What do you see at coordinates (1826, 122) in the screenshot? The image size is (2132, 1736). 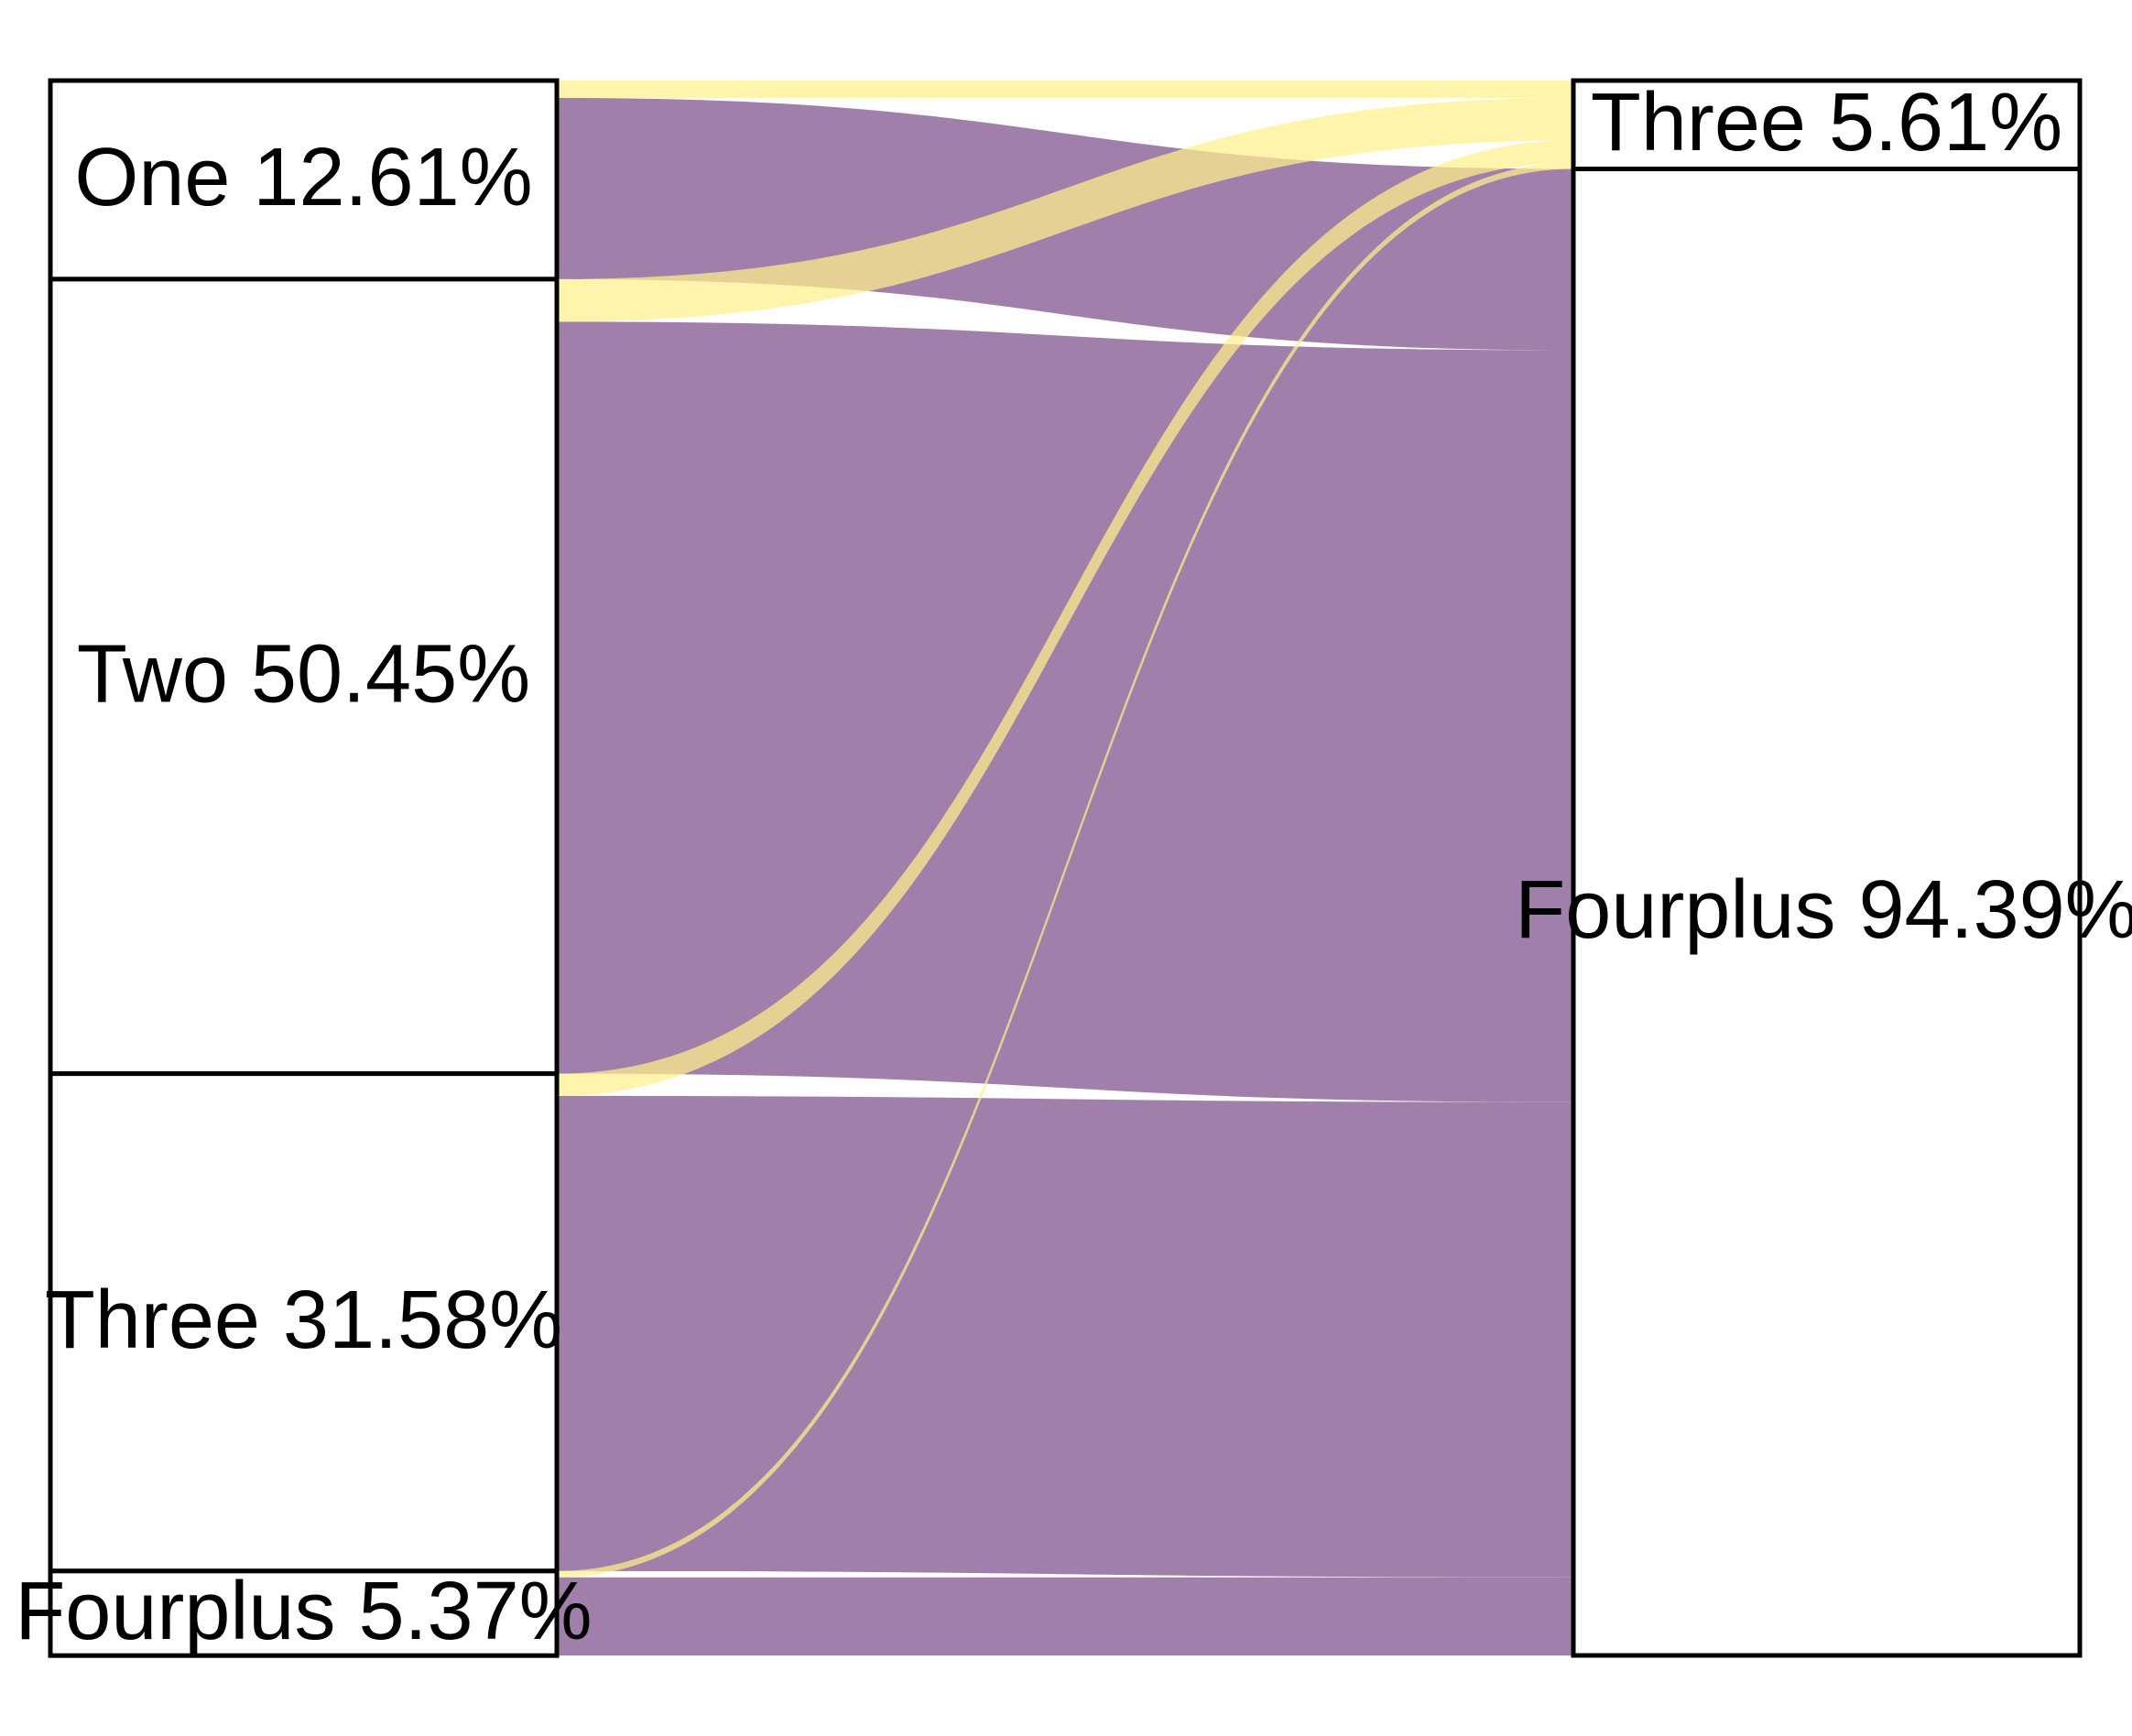 I see `right-node-label-three: Three 5.61%` at bounding box center [1826, 122].